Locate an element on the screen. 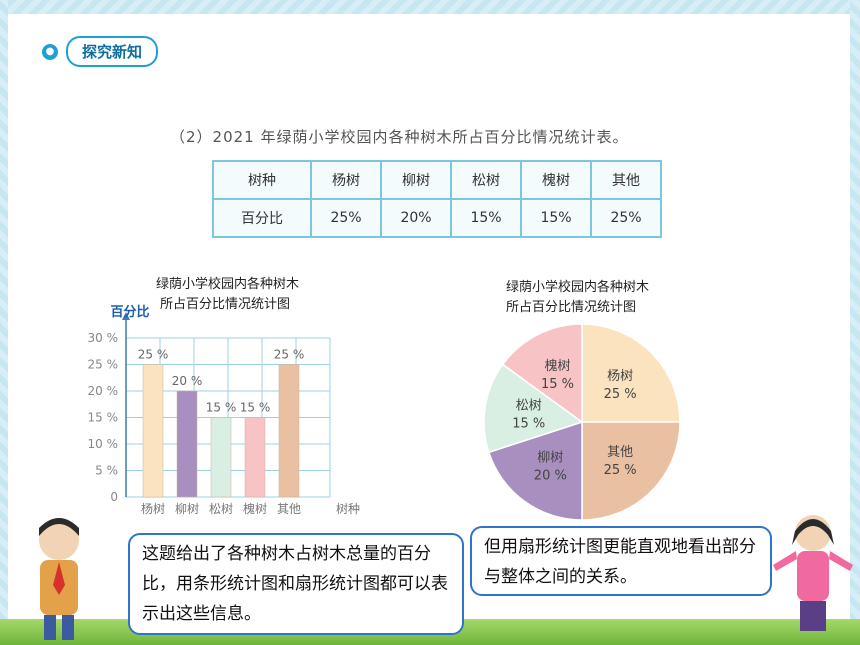  table-cell: 柳树 is located at coordinates (416, 180).